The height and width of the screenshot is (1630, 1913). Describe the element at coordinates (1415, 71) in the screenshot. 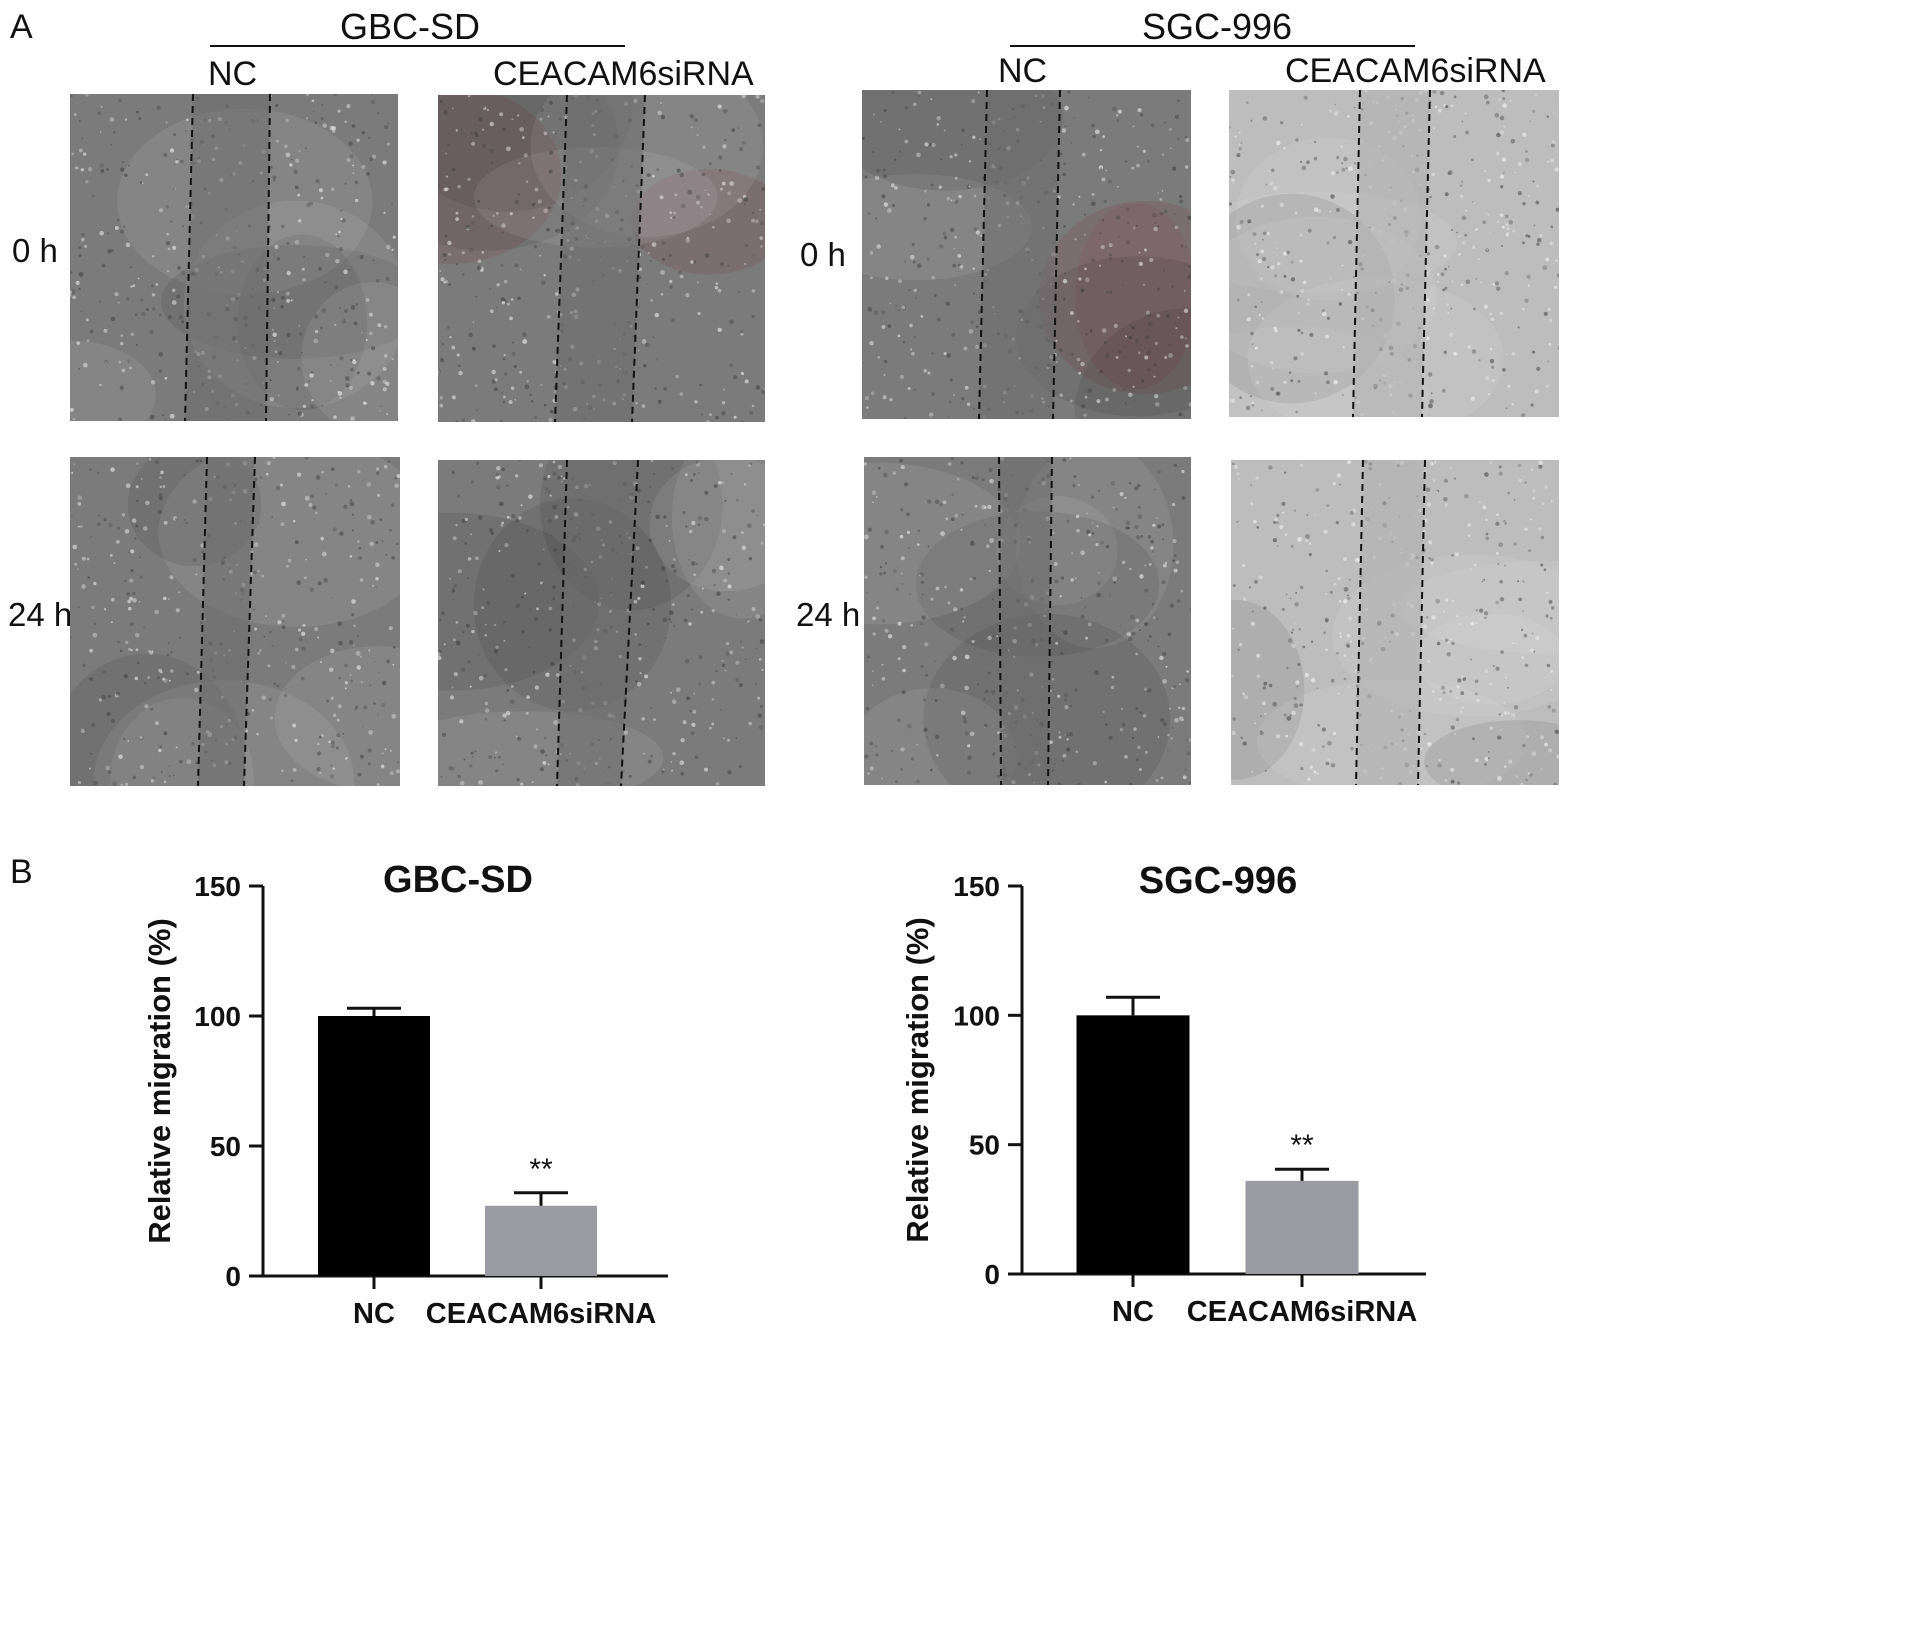

I see `column-label-sirna-sgc: CEACAM6siRNA` at that location.